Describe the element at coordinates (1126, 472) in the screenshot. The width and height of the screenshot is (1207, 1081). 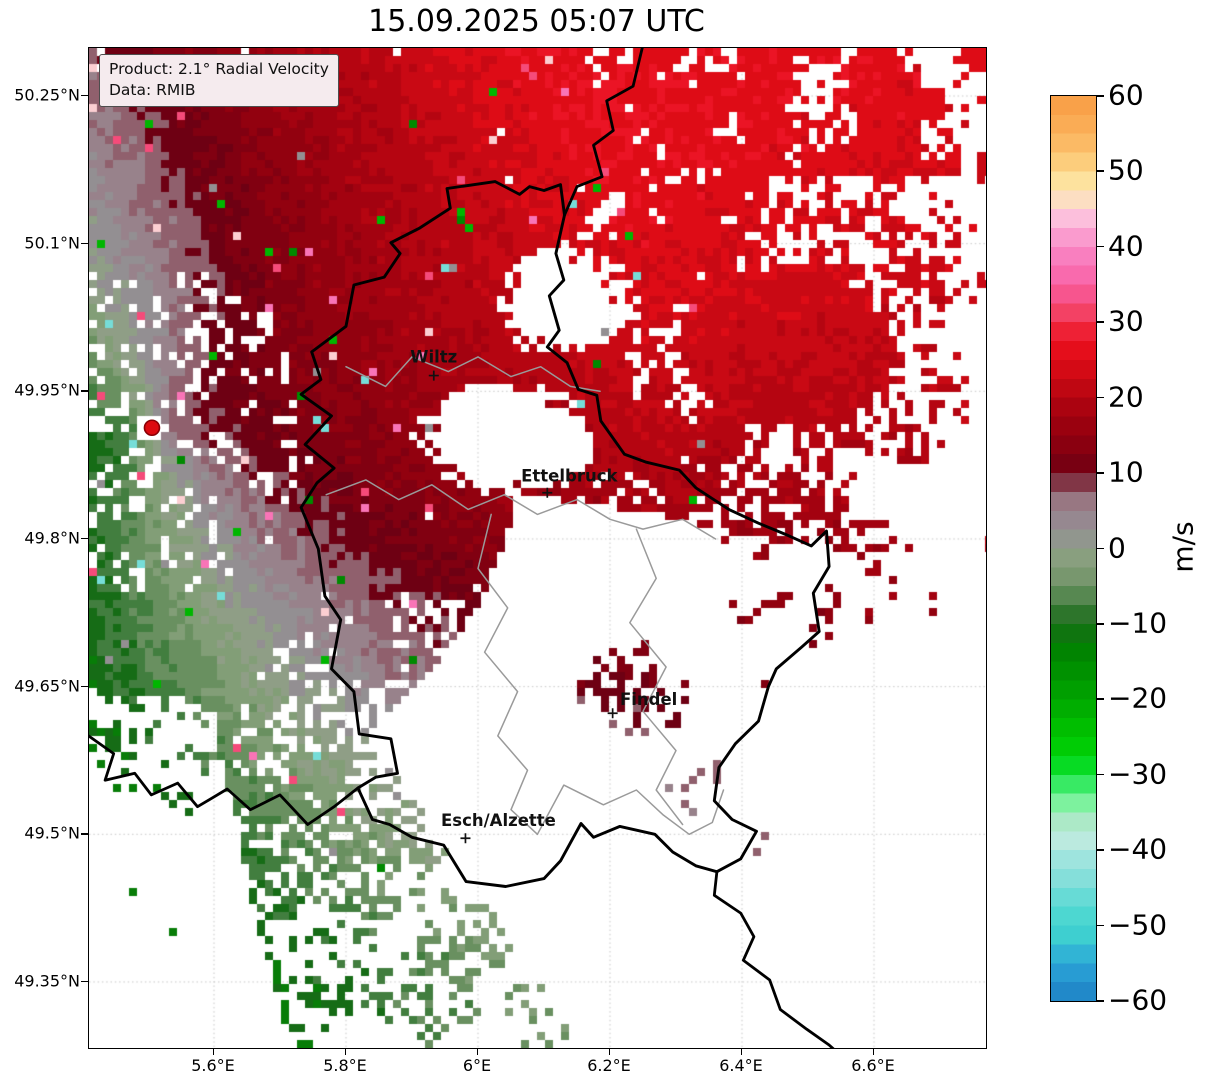
I see `colorbar-tick-label: 10` at that location.